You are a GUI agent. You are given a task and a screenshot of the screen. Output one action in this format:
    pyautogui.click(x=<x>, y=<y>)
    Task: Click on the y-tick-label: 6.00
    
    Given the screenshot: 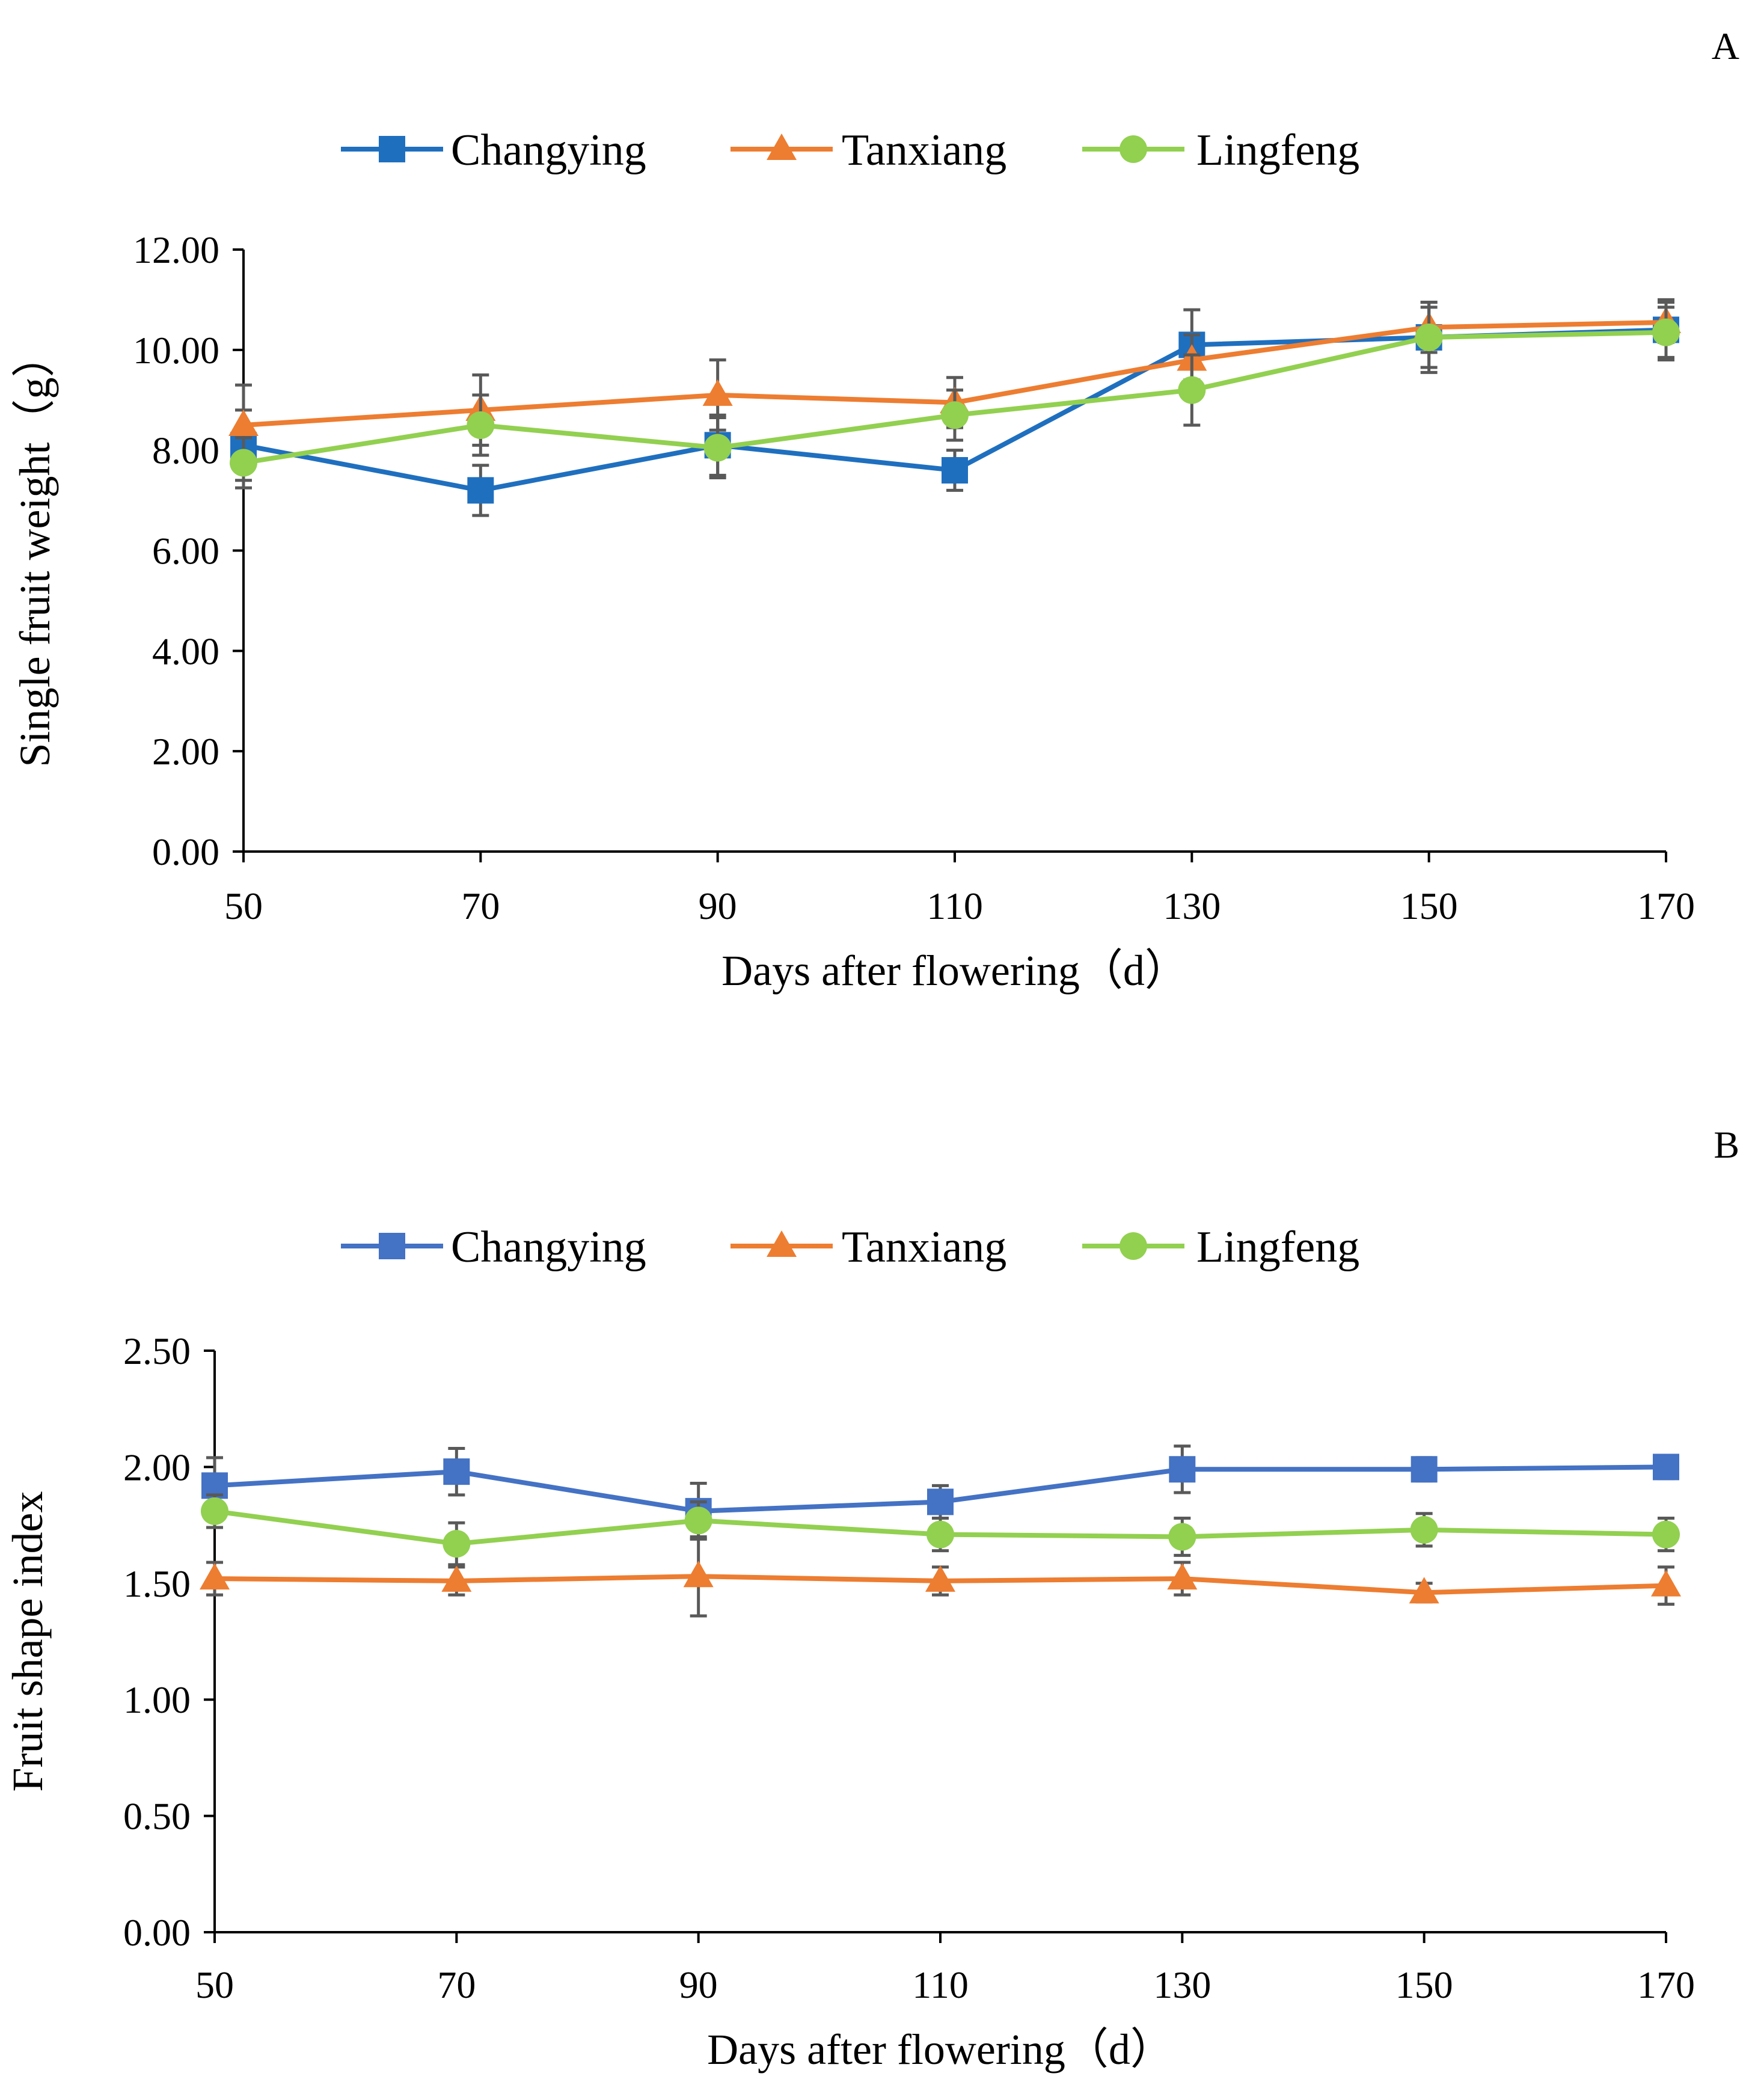 What is the action you would take?
    pyautogui.click(x=185, y=551)
    